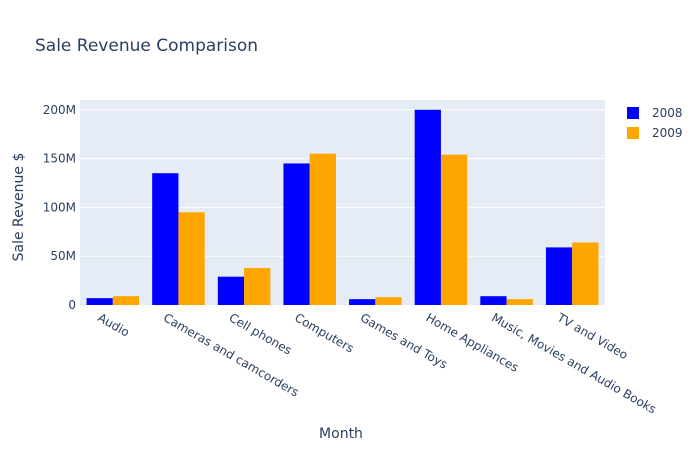  I want to click on x-tick-label: Audio, so click(113, 324).